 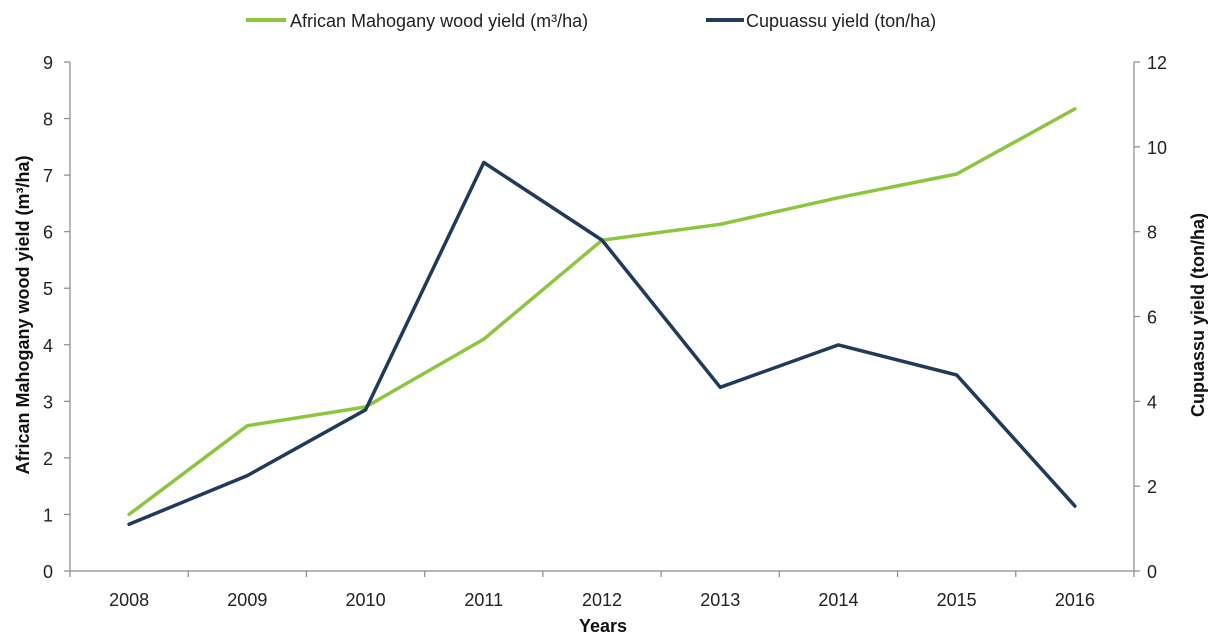 I want to click on x-axis-ticks: 2008 2009 2010 2011 2012 2013 2014 2015 2016, so click(x=602, y=590).